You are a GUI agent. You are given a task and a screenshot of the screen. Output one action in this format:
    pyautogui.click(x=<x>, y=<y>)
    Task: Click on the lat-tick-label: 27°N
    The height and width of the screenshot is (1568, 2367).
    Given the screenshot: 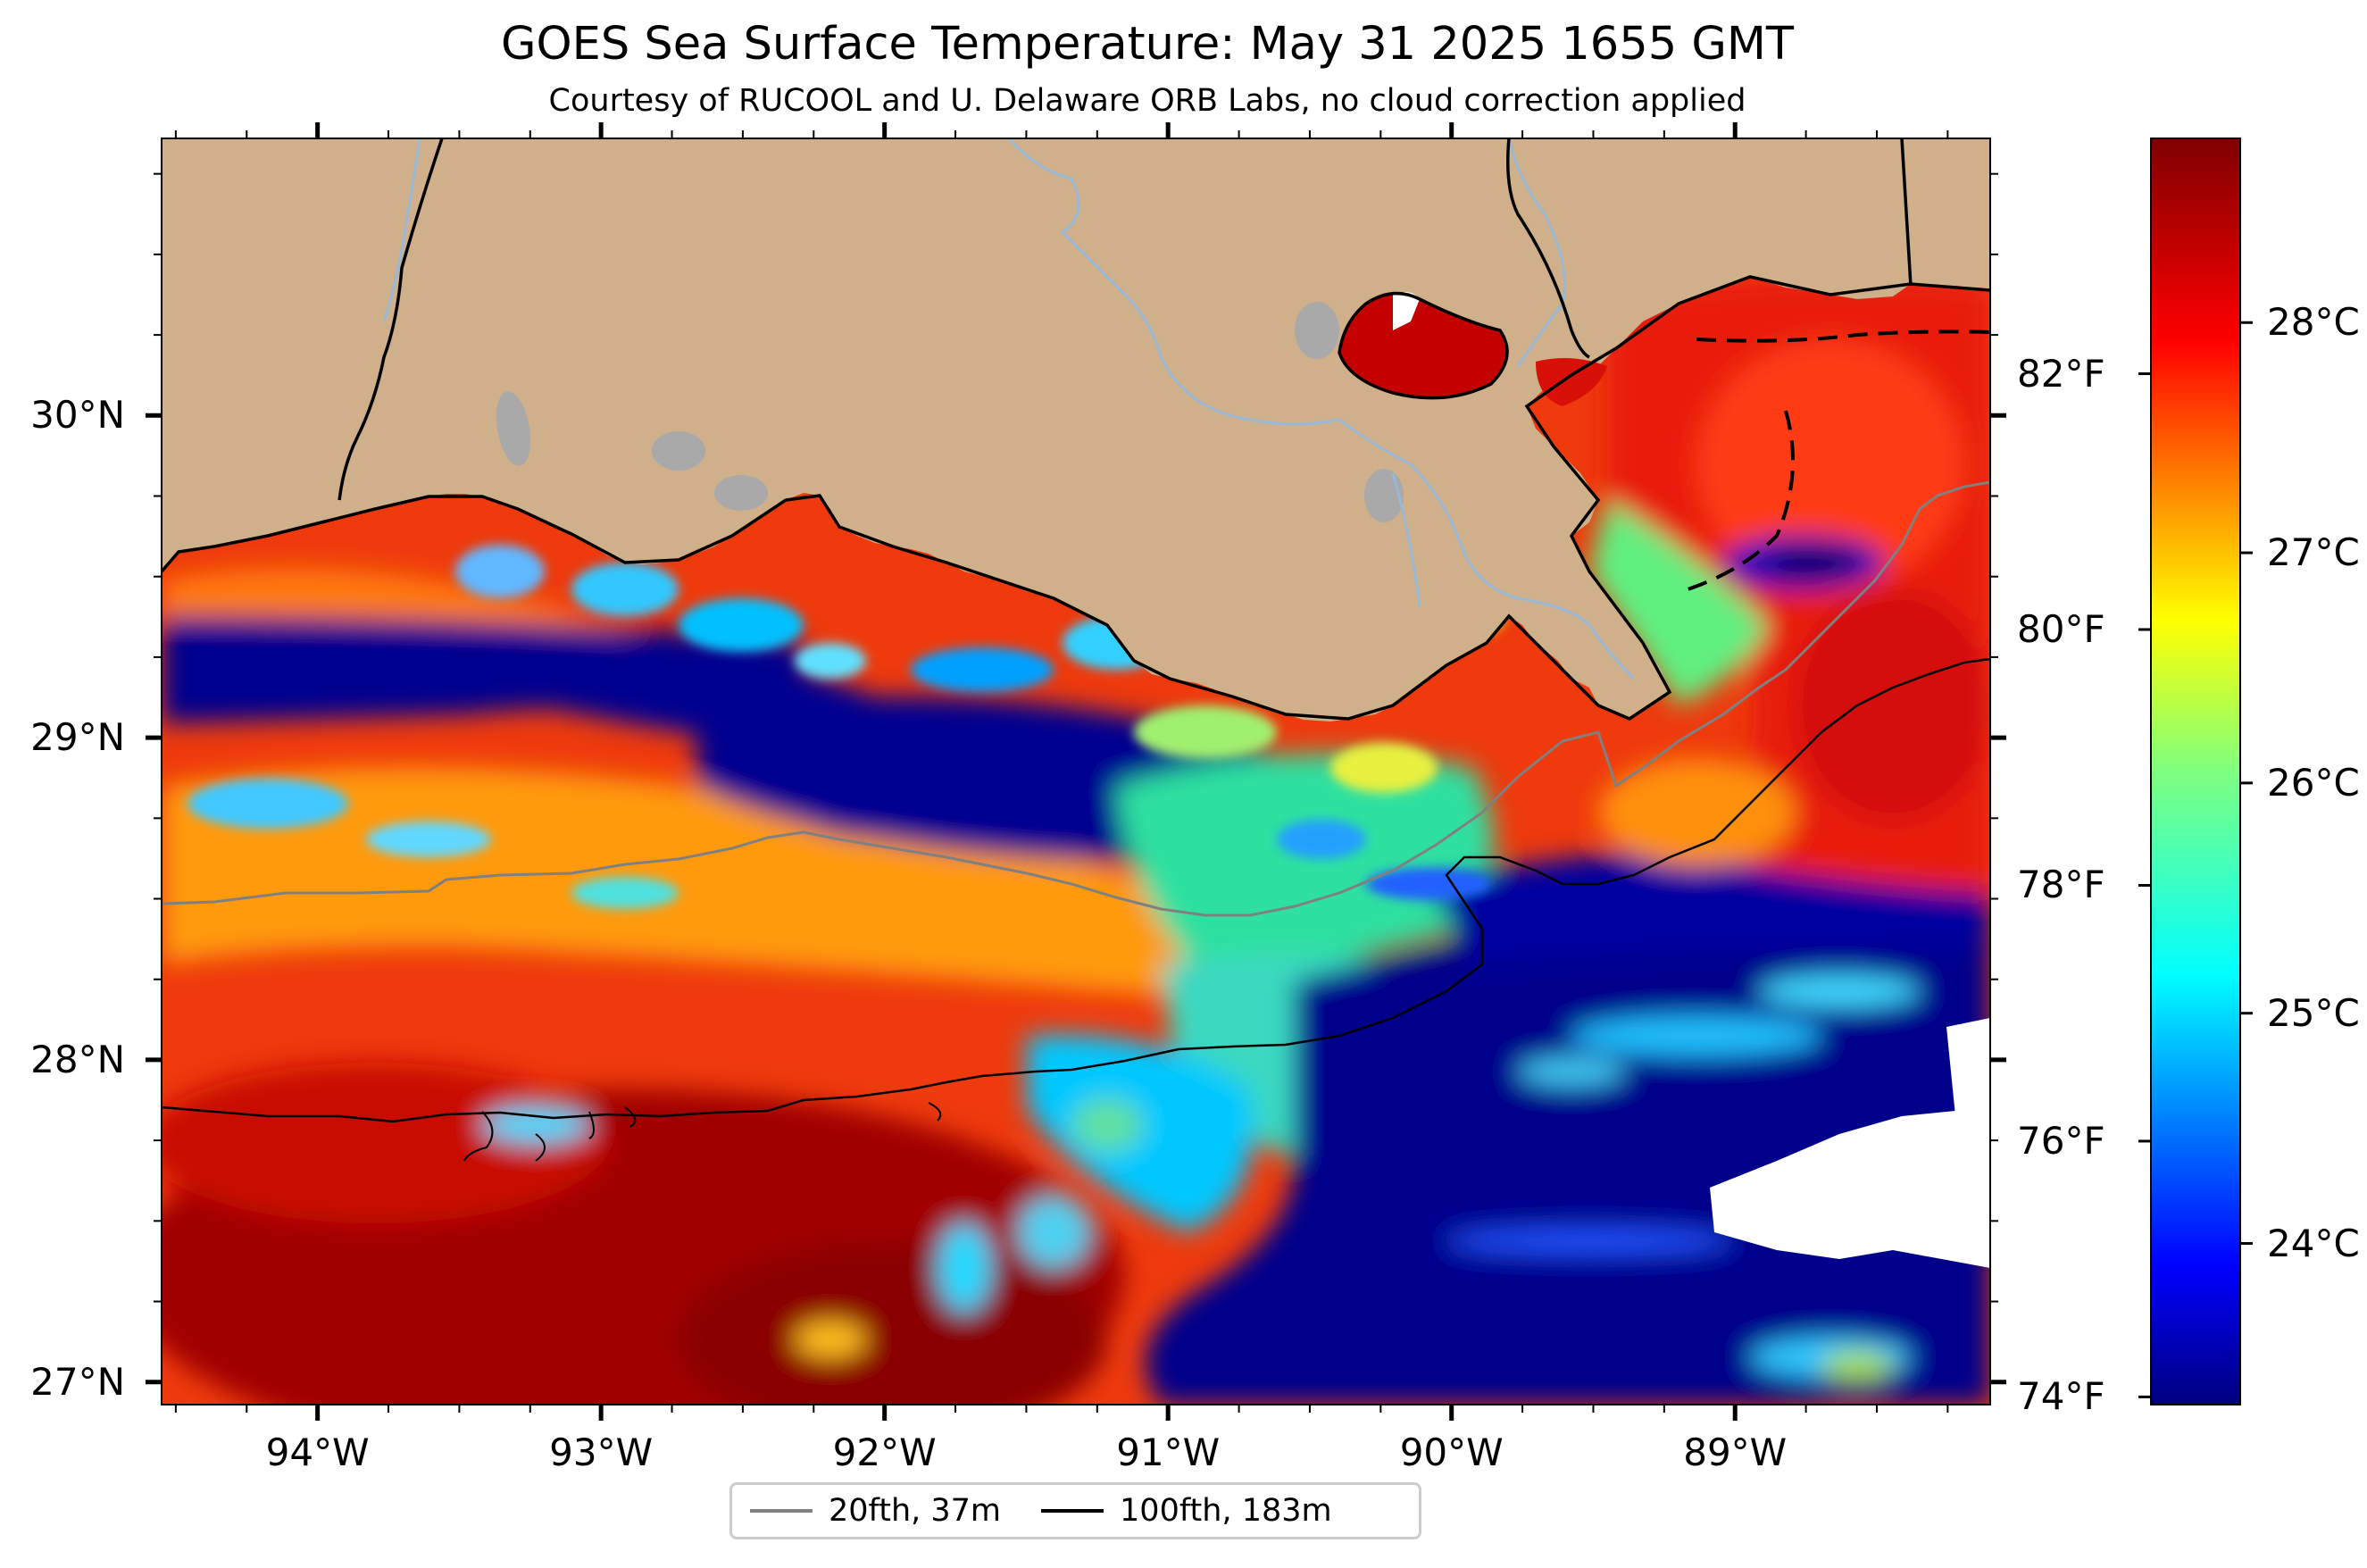 What is the action you would take?
    pyautogui.click(x=77, y=1382)
    